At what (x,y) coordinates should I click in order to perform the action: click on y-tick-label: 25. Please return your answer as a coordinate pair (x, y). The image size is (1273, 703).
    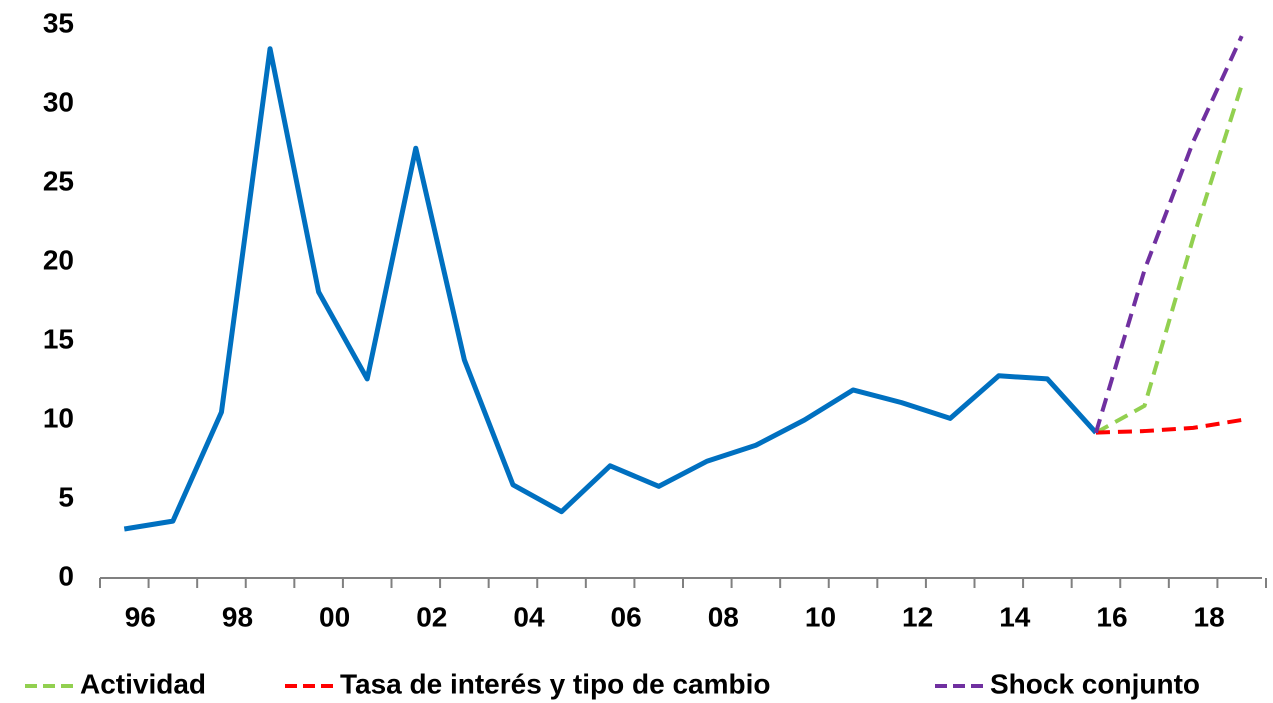
    Looking at the image, I should click on (58, 180).